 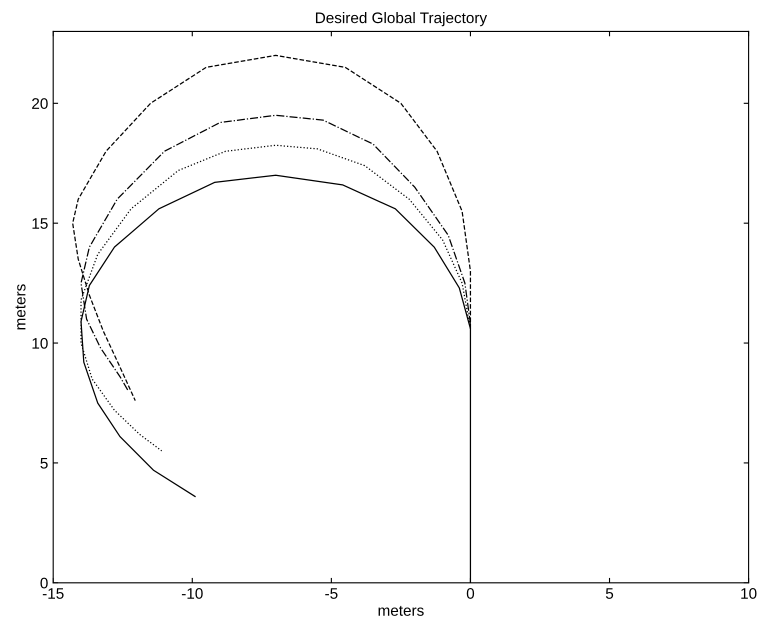 What do you see at coordinates (44, 463) in the screenshot?
I see `y-tick-label: 5` at bounding box center [44, 463].